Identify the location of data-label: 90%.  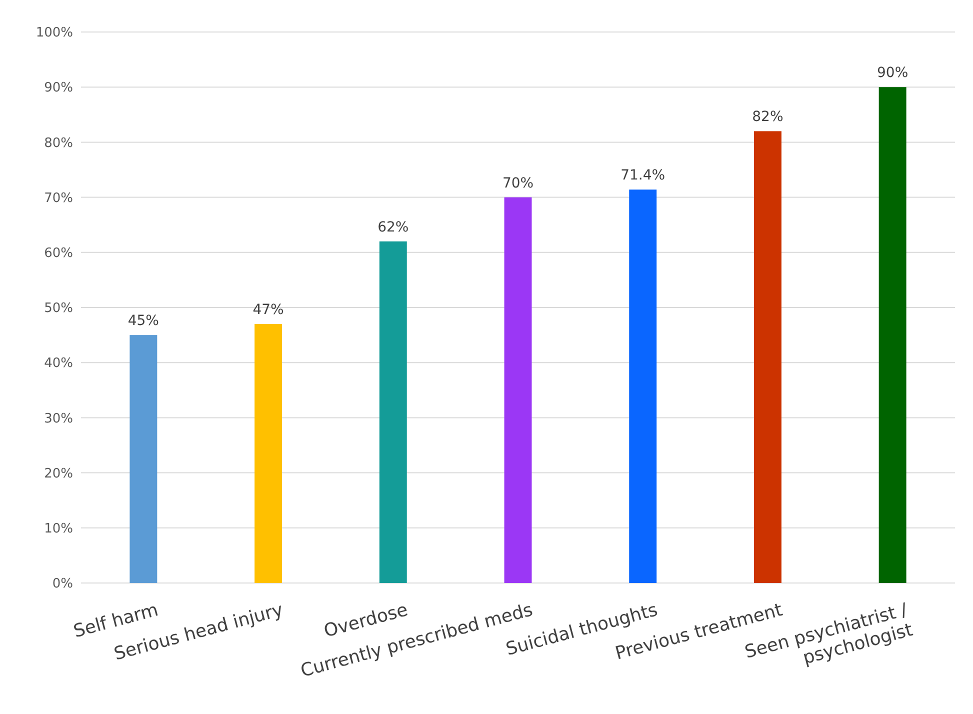
(892, 73).